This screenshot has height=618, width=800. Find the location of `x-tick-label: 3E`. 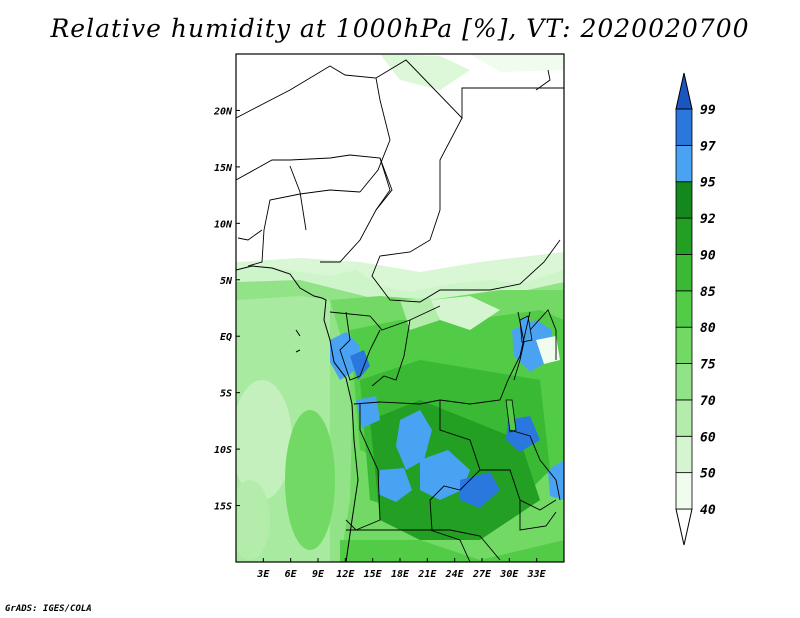

x-tick-label: 3E is located at coordinates (263, 574).